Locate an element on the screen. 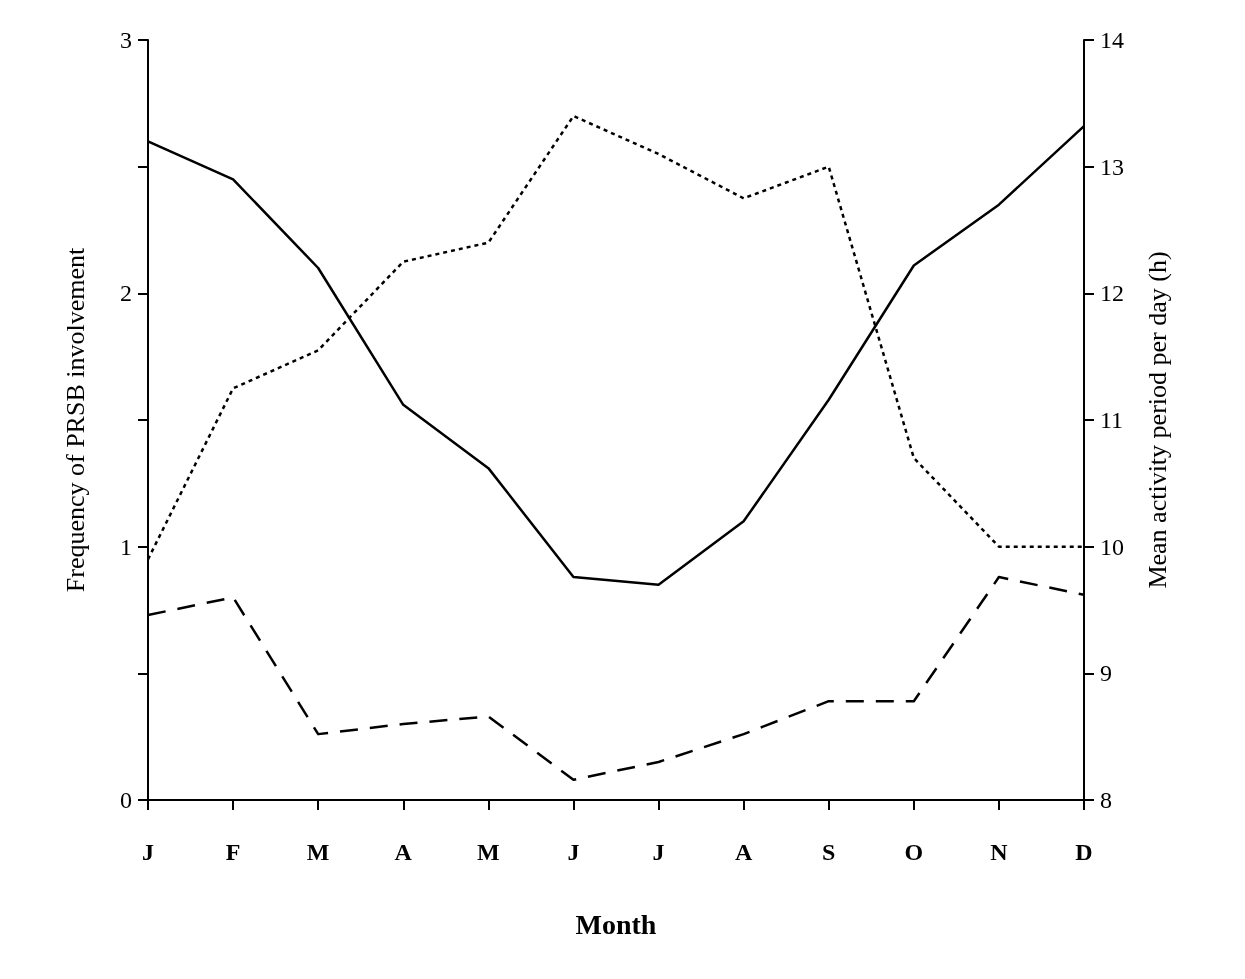 This screenshot has width=1245, height=979. y2-tick-label: 10 is located at coordinates (1112, 546).